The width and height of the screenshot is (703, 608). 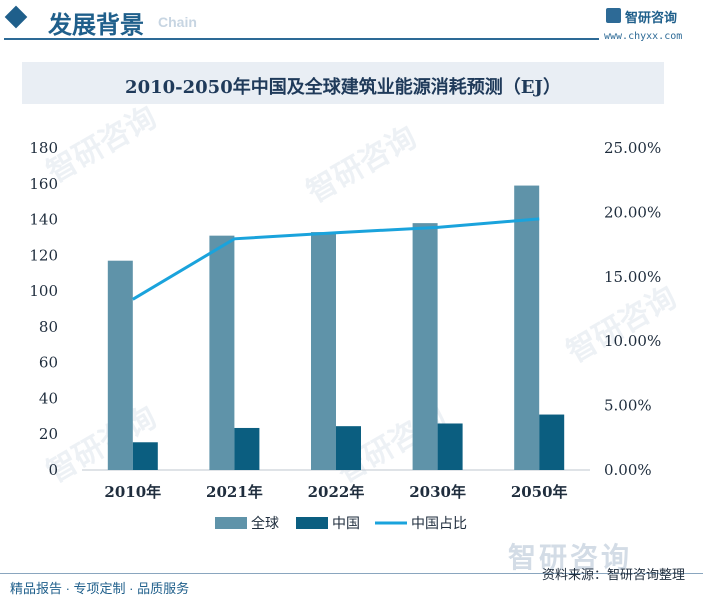 I want to click on logo-icon, so click(x=613, y=15).